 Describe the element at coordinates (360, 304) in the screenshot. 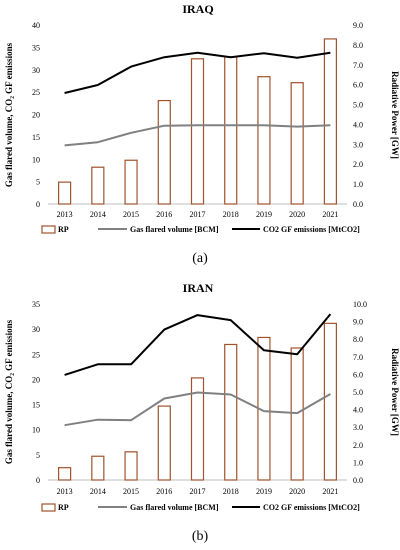

I see `right-axis-tick-label: 10.0` at that location.